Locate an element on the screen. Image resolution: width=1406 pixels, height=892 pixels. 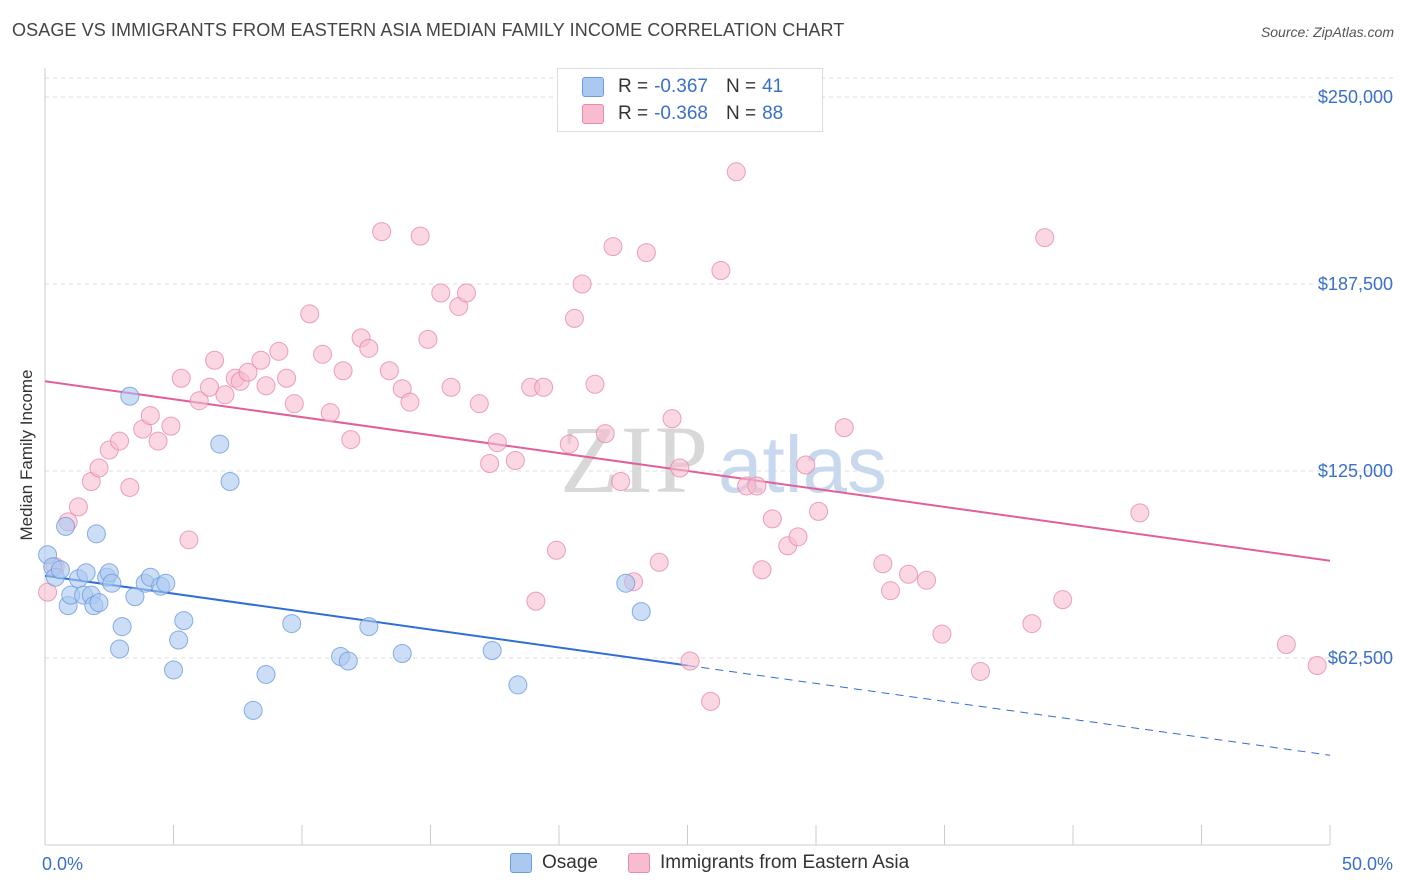
legend-row-osage: R = -0.367 N = 41 is located at coordinates (682, 87).